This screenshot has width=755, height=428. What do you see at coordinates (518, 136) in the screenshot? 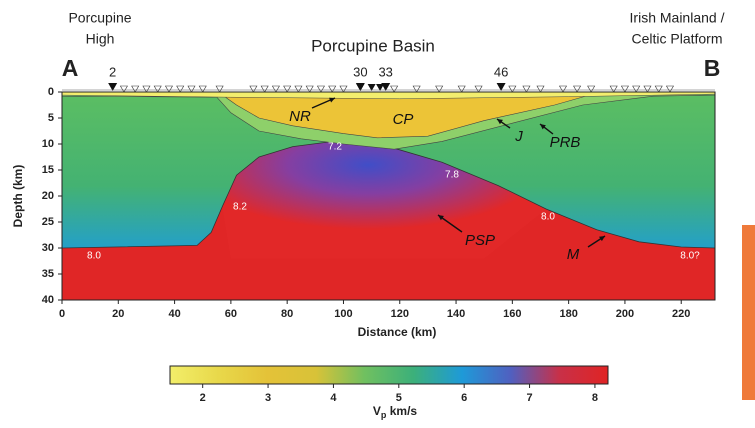
I see `annotation: J` at bounding box center [518, 136].